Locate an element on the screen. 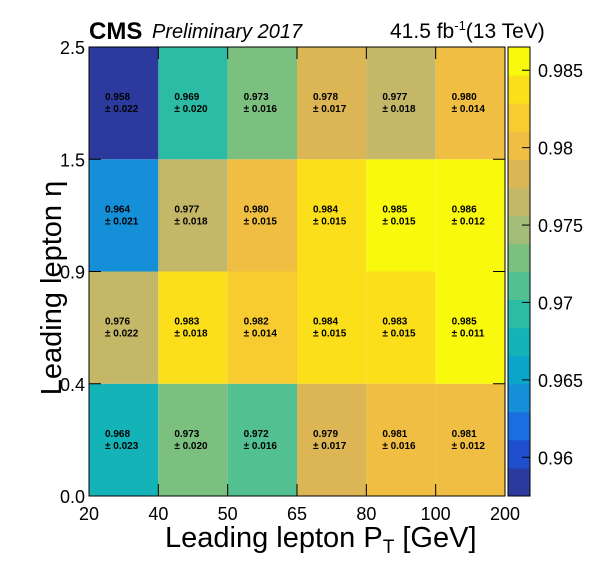  y-tick-label: 2.5 is located at coordinates (72, 48).